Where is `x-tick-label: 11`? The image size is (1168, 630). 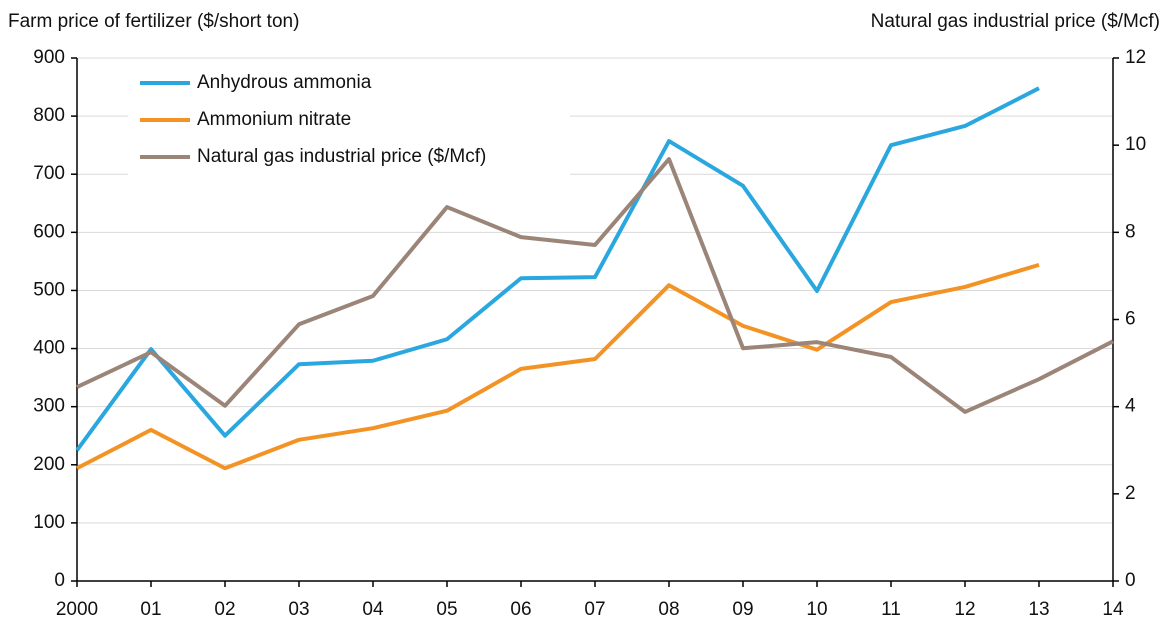
x-tick-label: 11 is located at coordinates (891, 609).